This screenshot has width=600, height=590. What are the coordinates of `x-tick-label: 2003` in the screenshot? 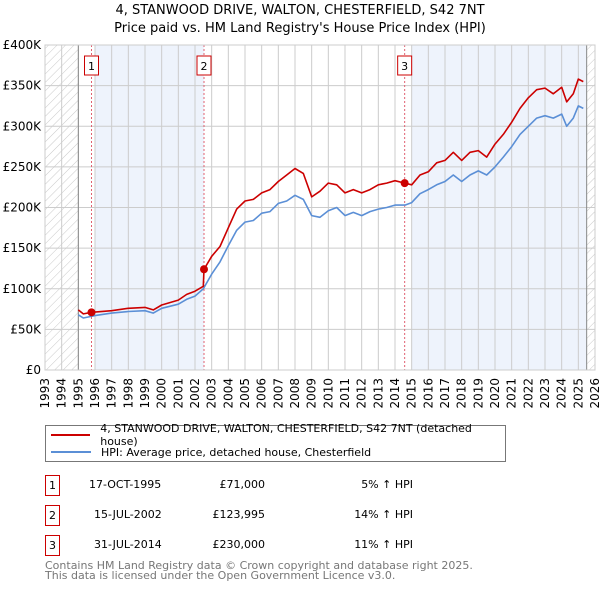 It's located at (212, 393).